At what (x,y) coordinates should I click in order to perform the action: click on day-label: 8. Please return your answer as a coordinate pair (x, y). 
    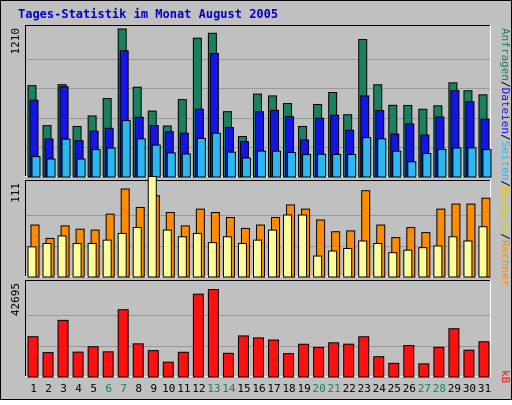
    Looking at the image, I should click on (138, 388).